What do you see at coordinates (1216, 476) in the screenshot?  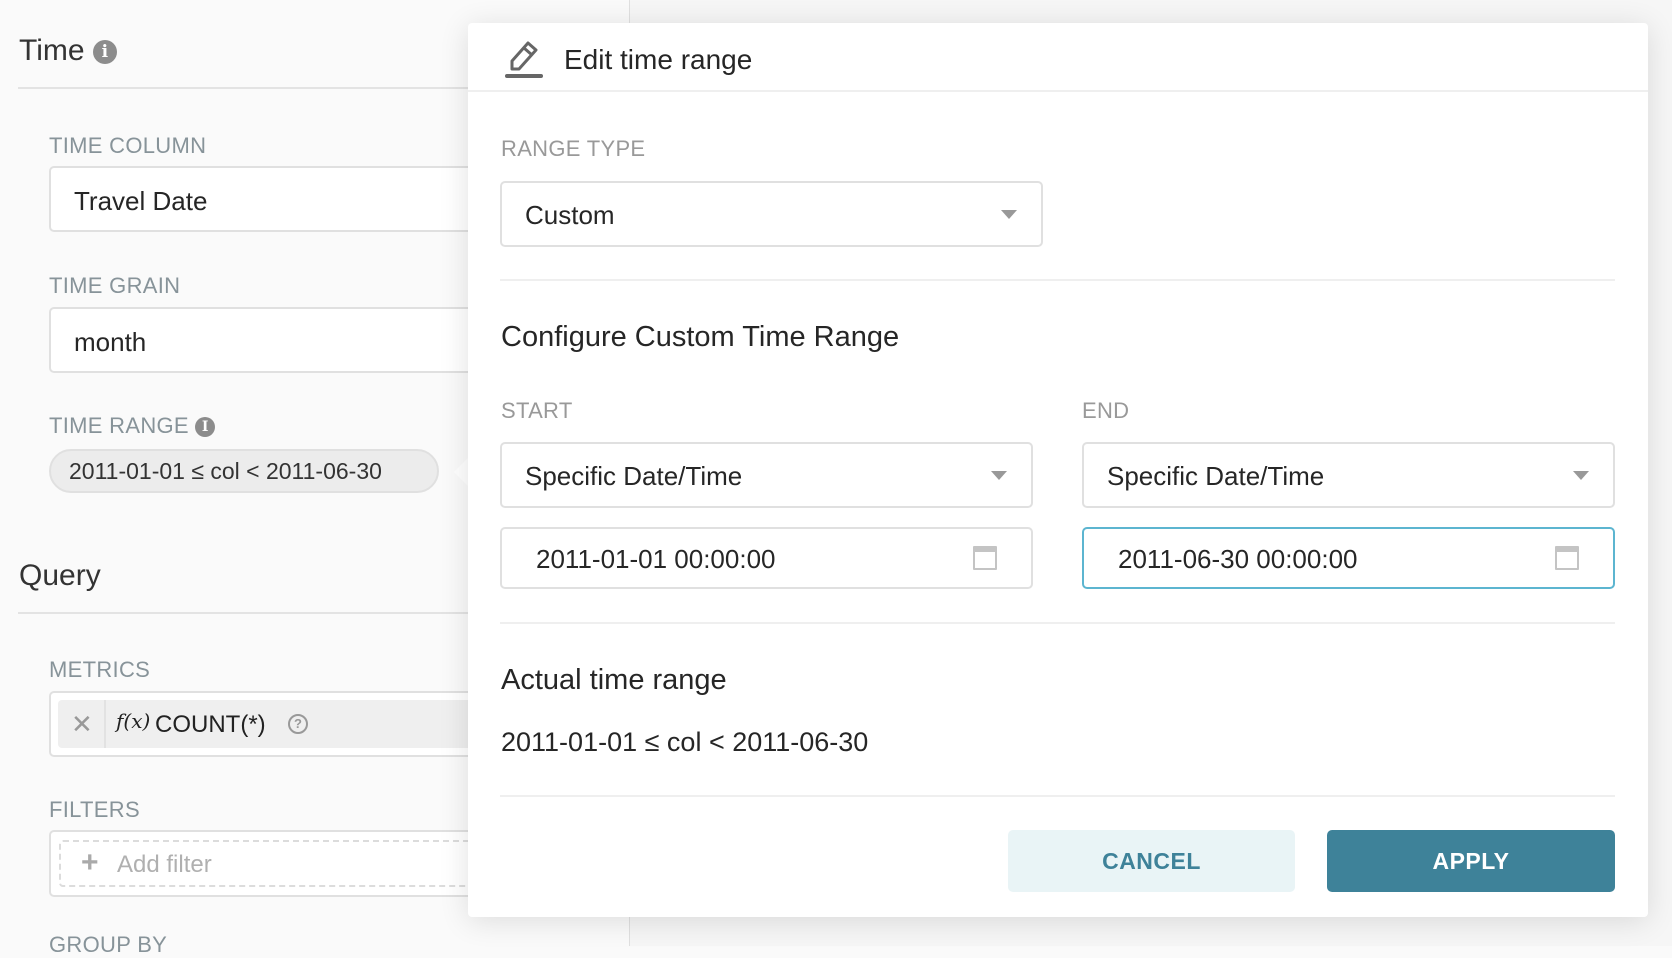 I see `end-mode-value: Specific Date/Time` at bounding box center [1216, 476].